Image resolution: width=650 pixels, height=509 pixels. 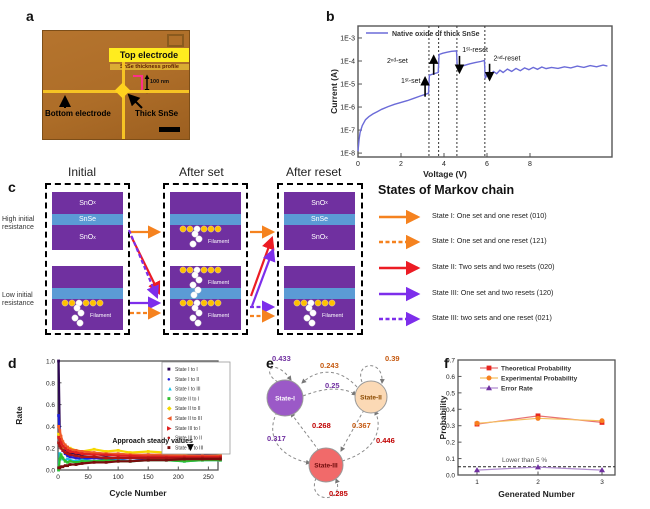 What do you see at coordinates (123, 100) in the screenshot?
I see `top-electrode-line` at bounding box center [123, 100].